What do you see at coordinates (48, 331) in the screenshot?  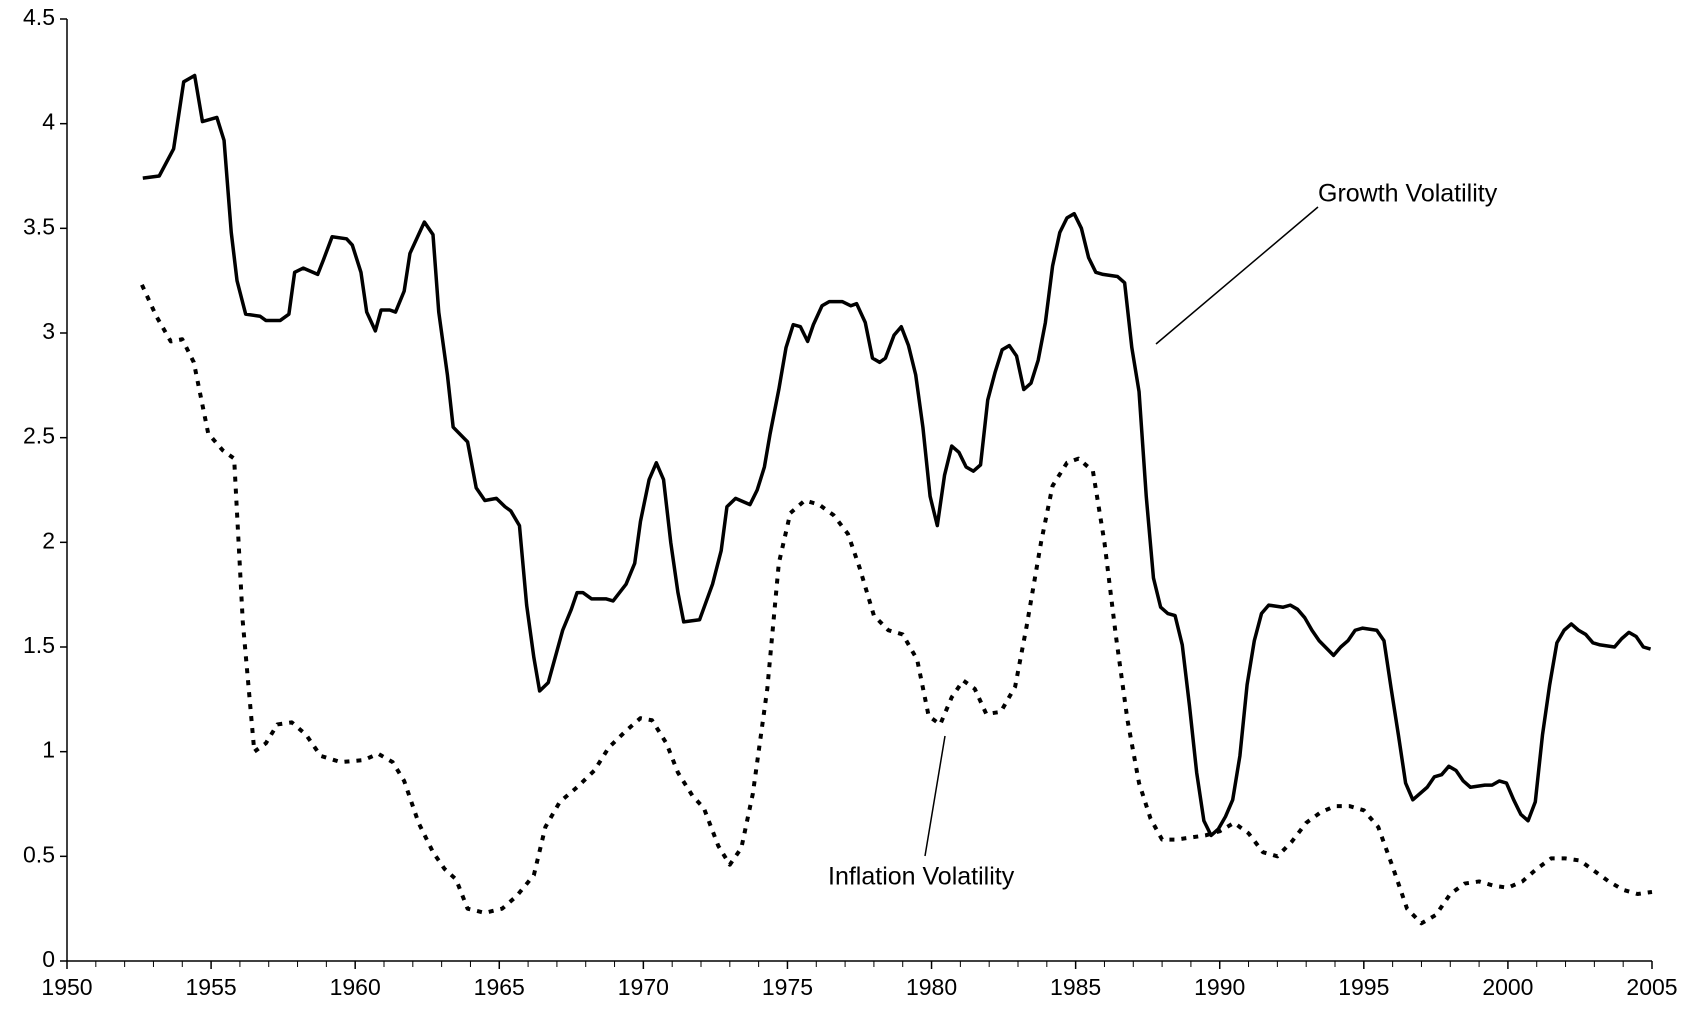 I see `y-tick-label: 3` at bounding box center [48, 331].